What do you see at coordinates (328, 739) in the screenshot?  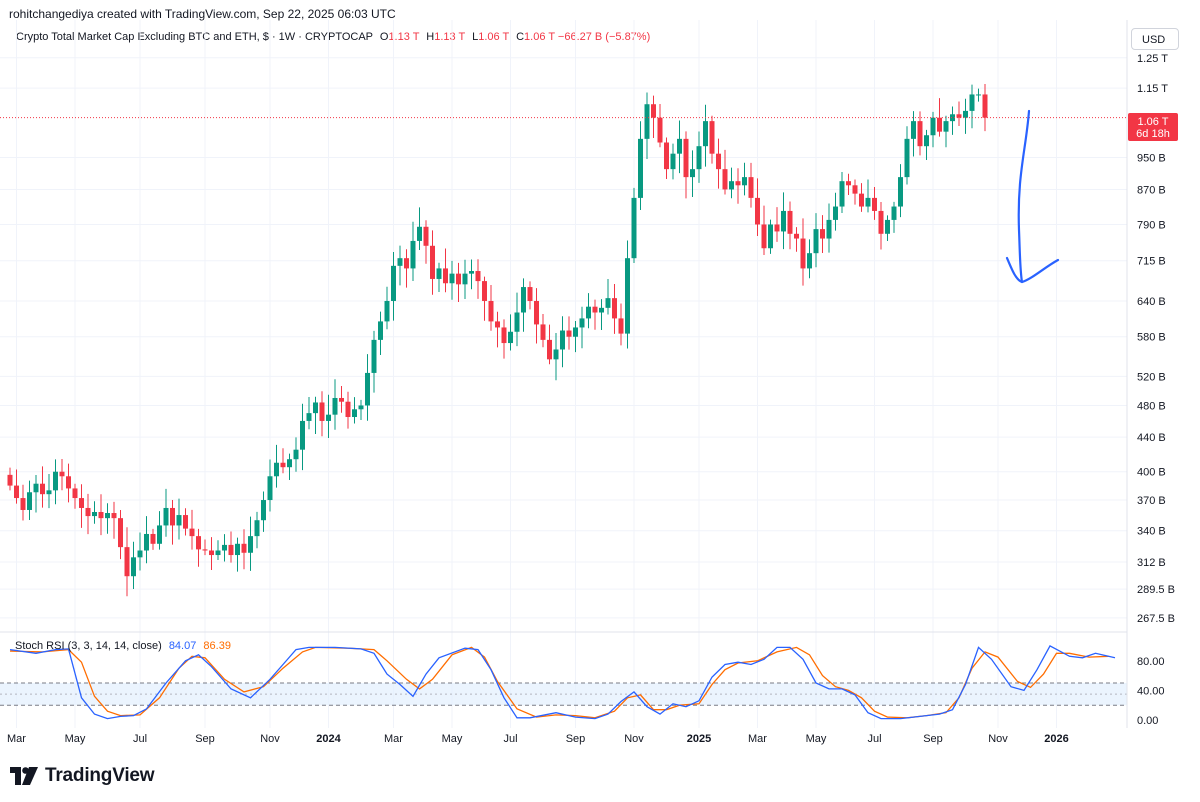 I see `x-tick-label: 2024` at bounding box center [328, 739].